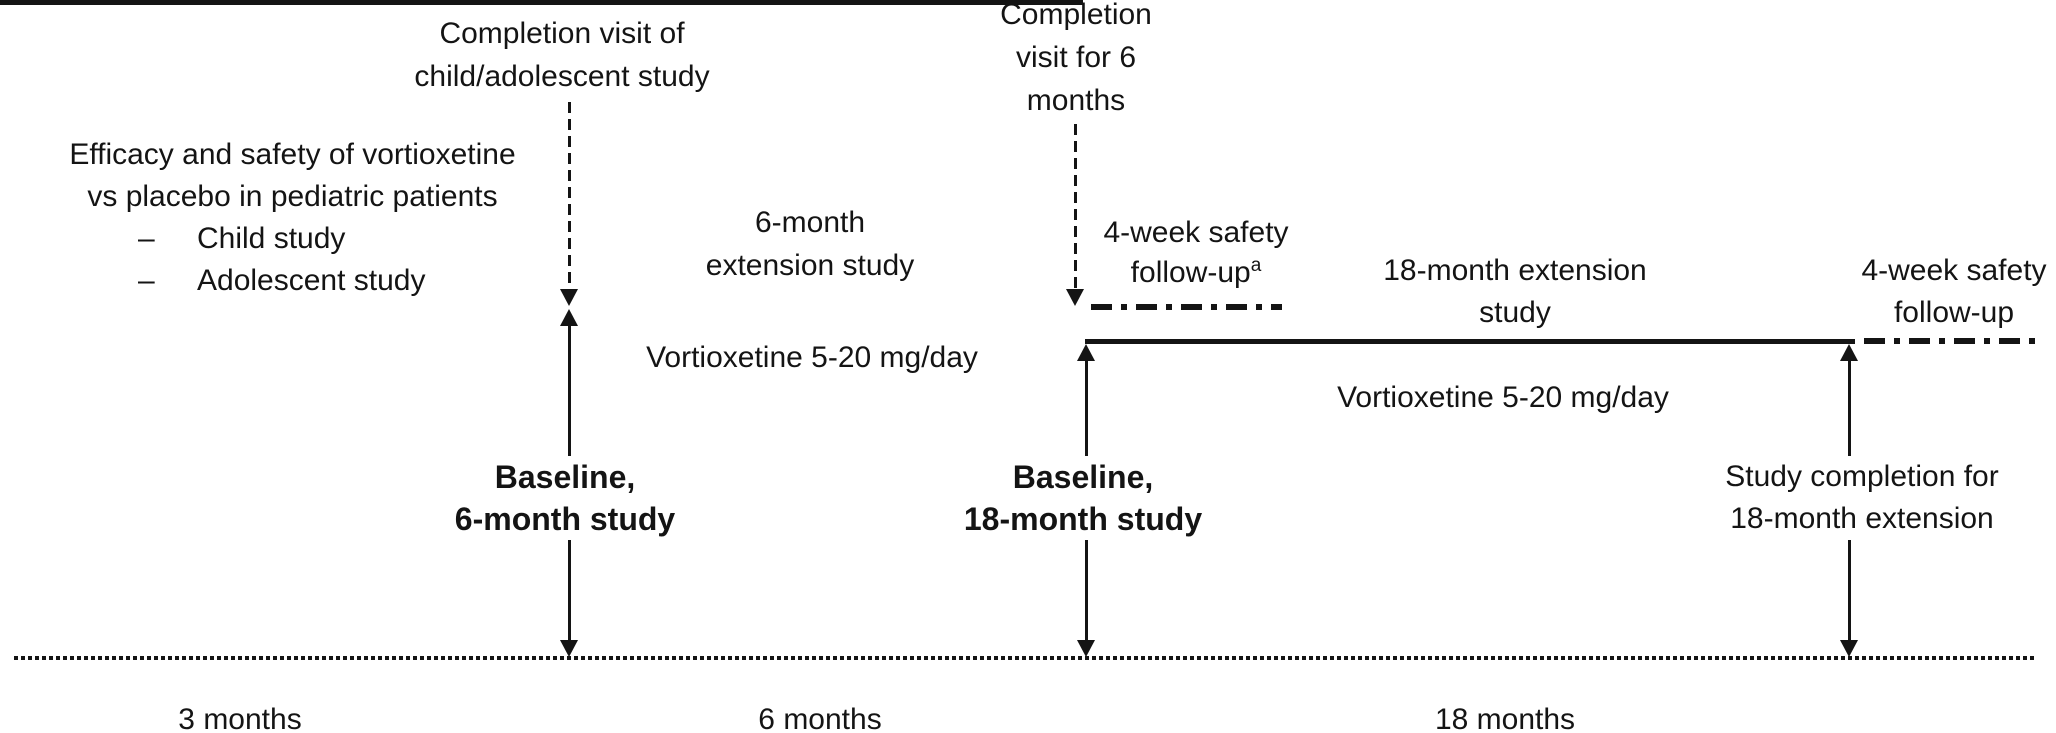  What do you see at coordinates (1083, 498) in the screenshot?
I see `baseline-18m-label: Baseline, 18-month study` at bounding box center [1083, 498].